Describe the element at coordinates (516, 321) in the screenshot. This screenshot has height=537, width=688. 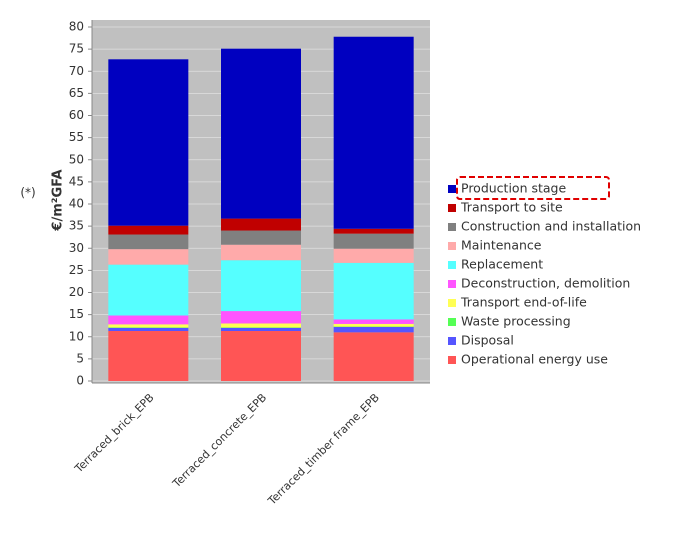
I see `legend-label: Waste processing` at that location.